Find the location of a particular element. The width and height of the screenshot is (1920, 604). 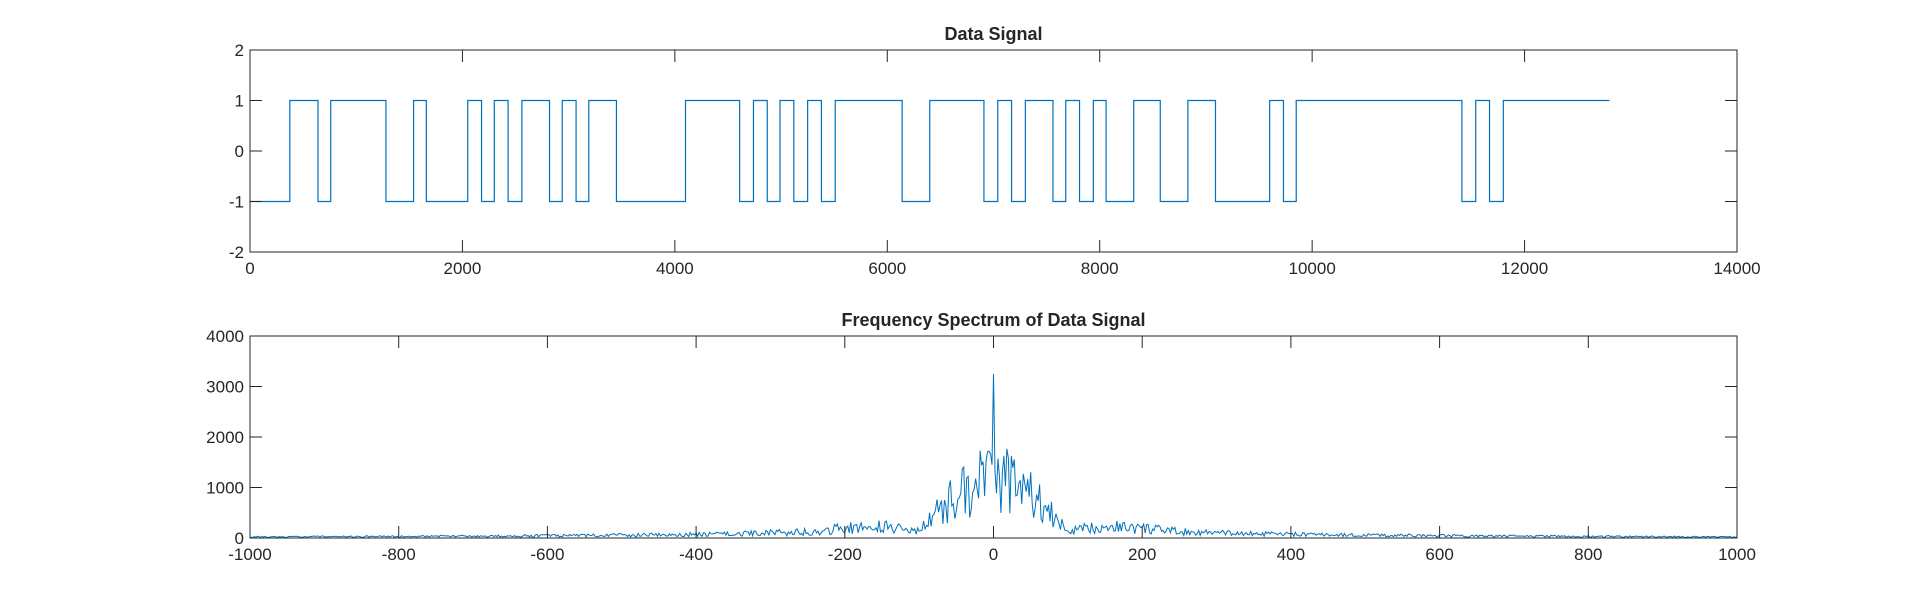

spectrum-ytick-label: 4000 is located at coordinates (225, 336).